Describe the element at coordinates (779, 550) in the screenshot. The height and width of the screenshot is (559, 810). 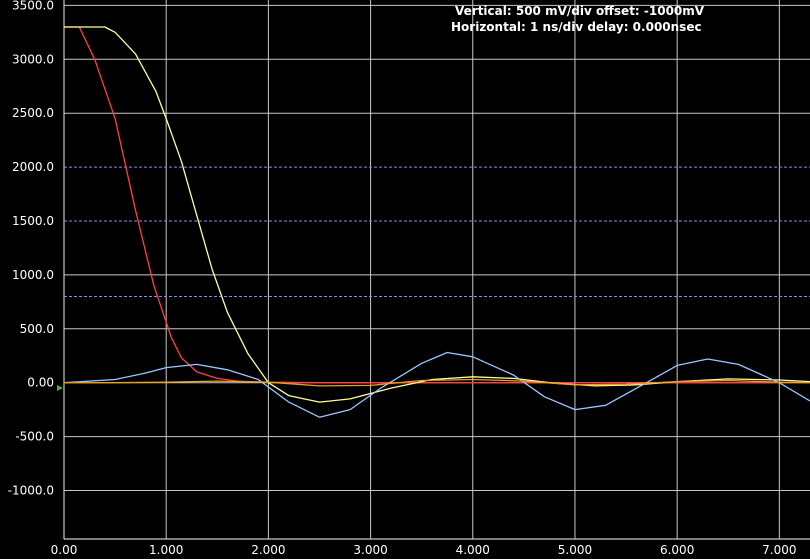
I see `x-tick-label: 7.000` at that location.